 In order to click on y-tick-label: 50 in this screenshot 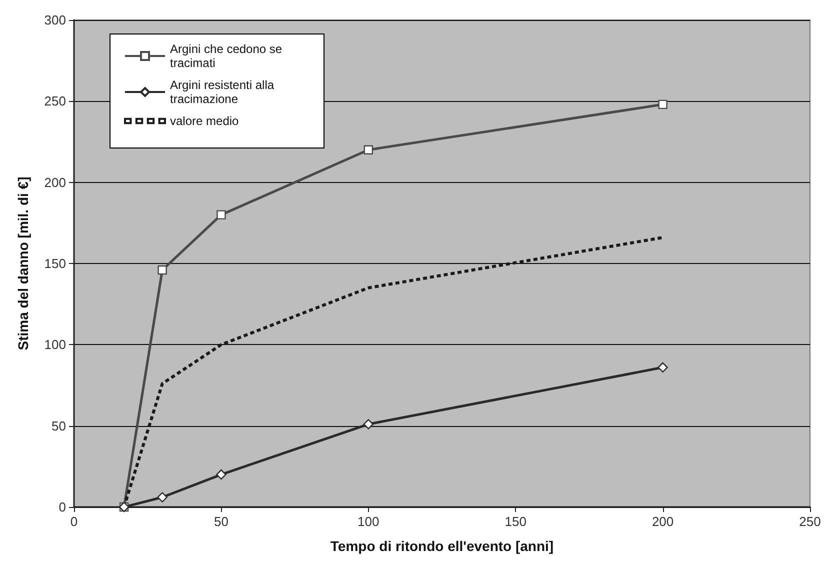, I will do `click(59, 426)`.